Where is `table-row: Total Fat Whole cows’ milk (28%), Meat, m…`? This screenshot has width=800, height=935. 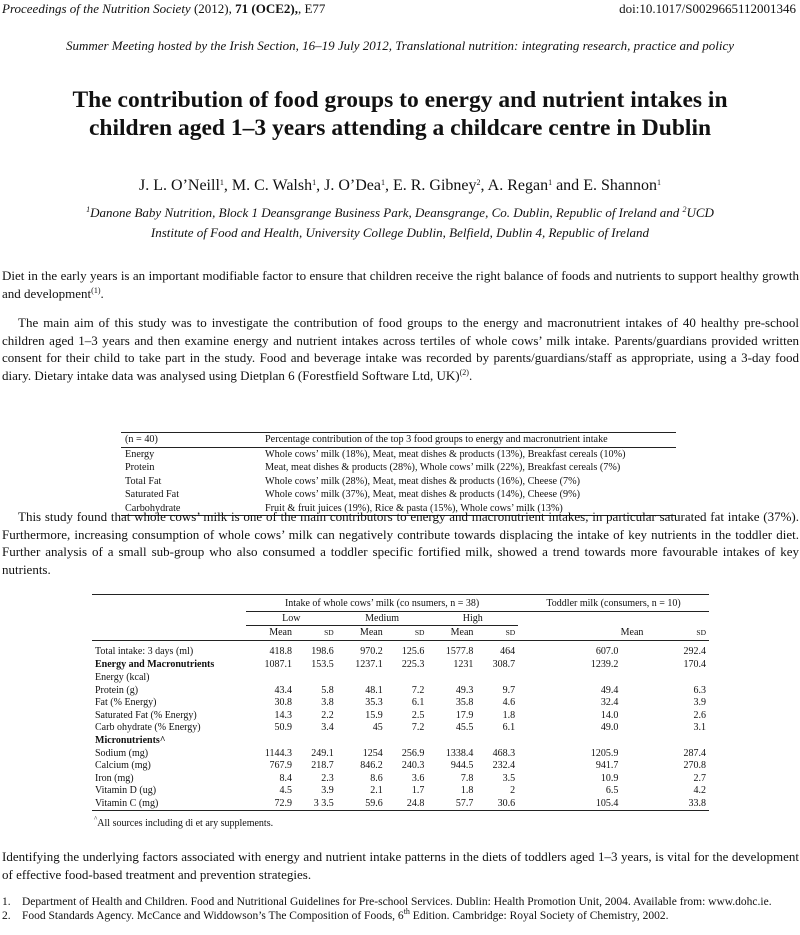 table-row: Total Fat Whole cows’ milk (28%), Meat, m… is located at coordinates (352, 481).